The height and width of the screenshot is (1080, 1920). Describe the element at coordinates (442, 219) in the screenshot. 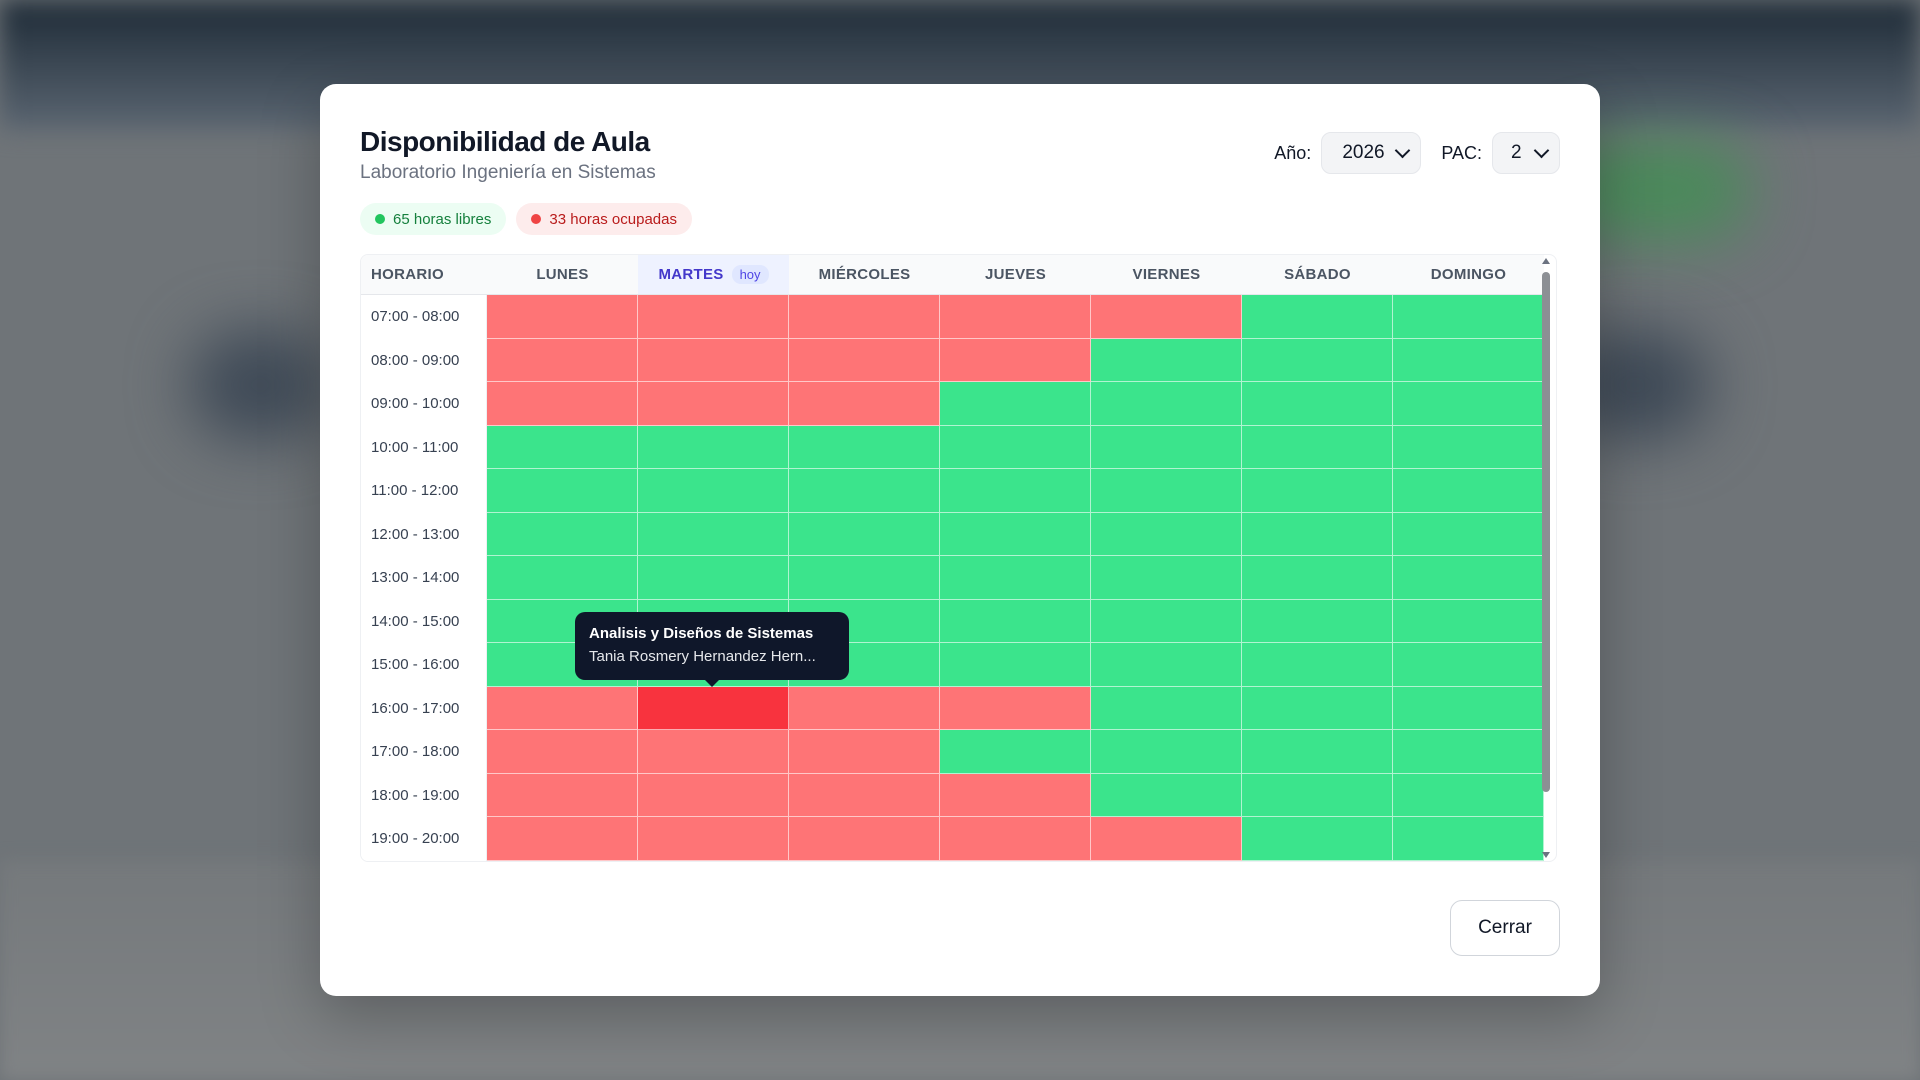

I see `free-hours-label: 65 horas libres` at that location.